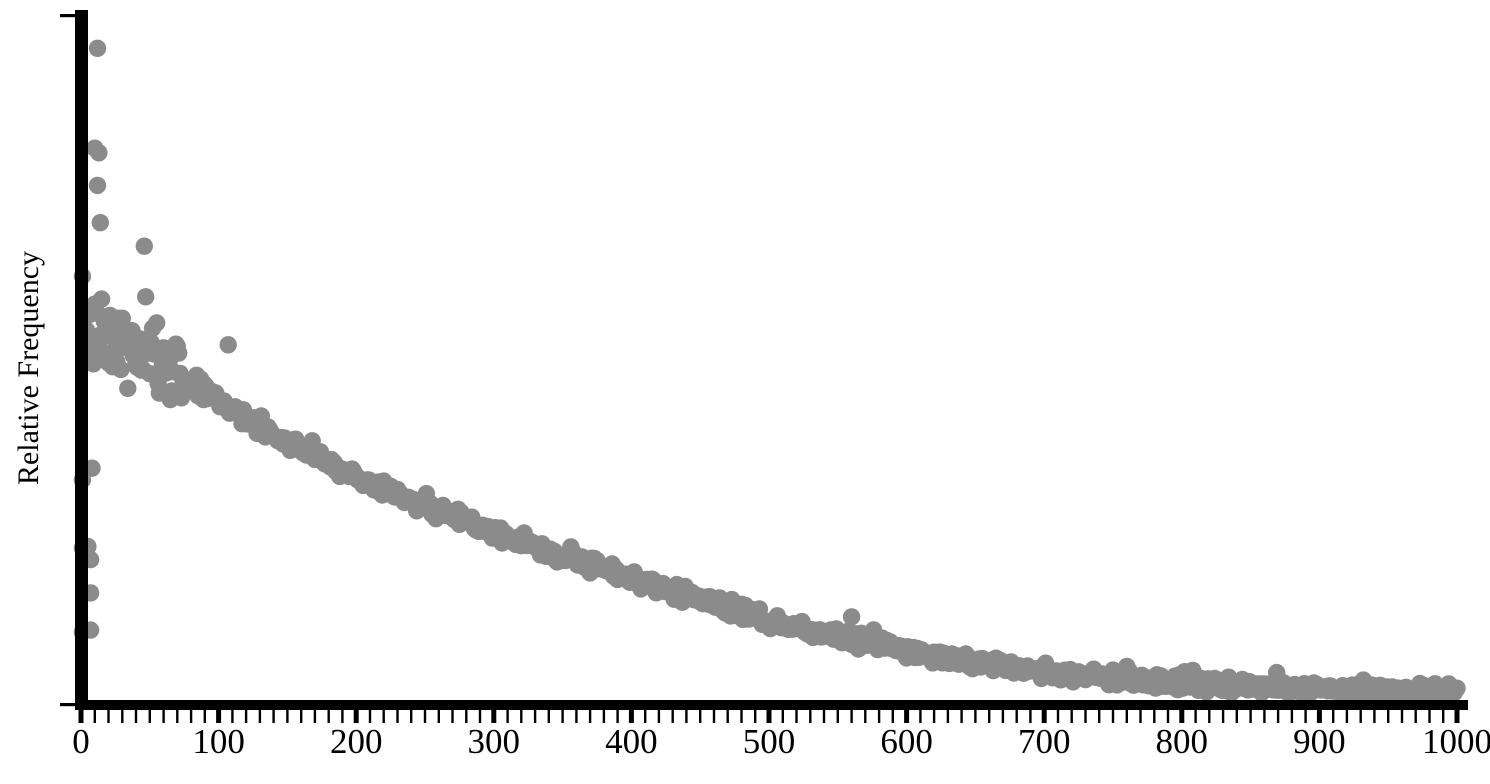 The width and height of the screenshot is (1490, 784). Describe the element at coordinates (771, 705) in the screenshot. I see `x-axis-line` at that location.